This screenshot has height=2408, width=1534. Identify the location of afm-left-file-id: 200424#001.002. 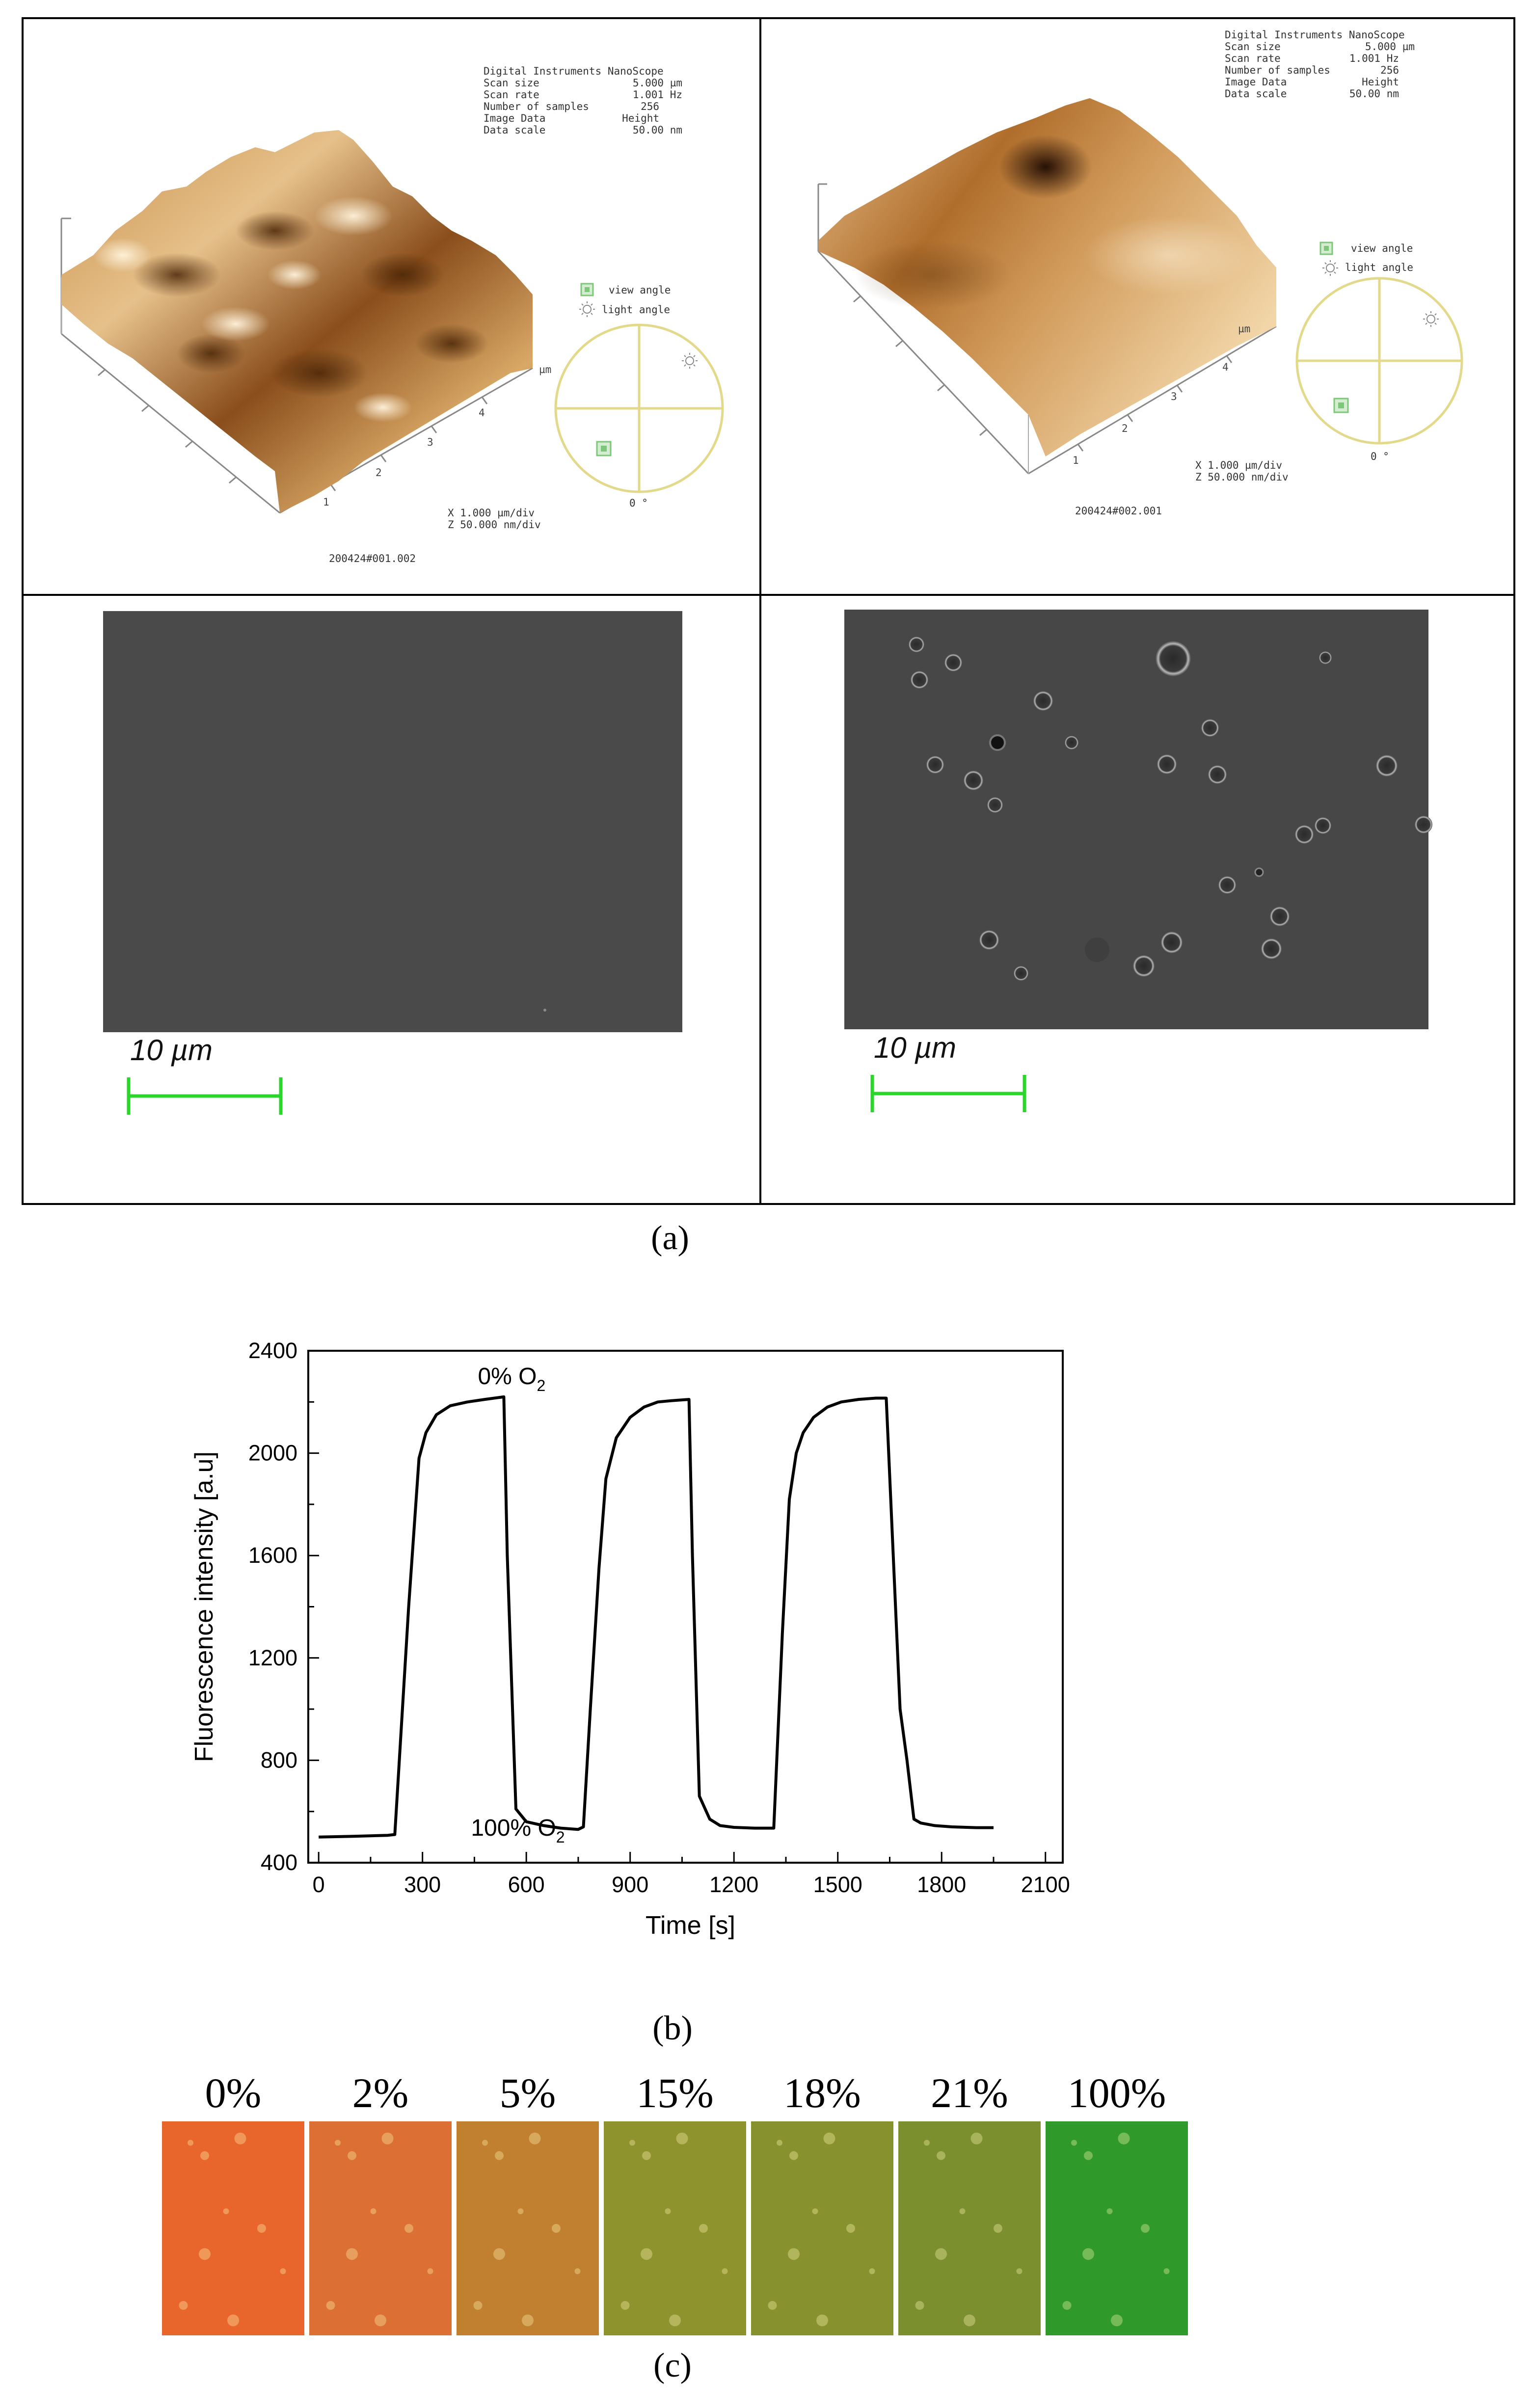
(372, 558).